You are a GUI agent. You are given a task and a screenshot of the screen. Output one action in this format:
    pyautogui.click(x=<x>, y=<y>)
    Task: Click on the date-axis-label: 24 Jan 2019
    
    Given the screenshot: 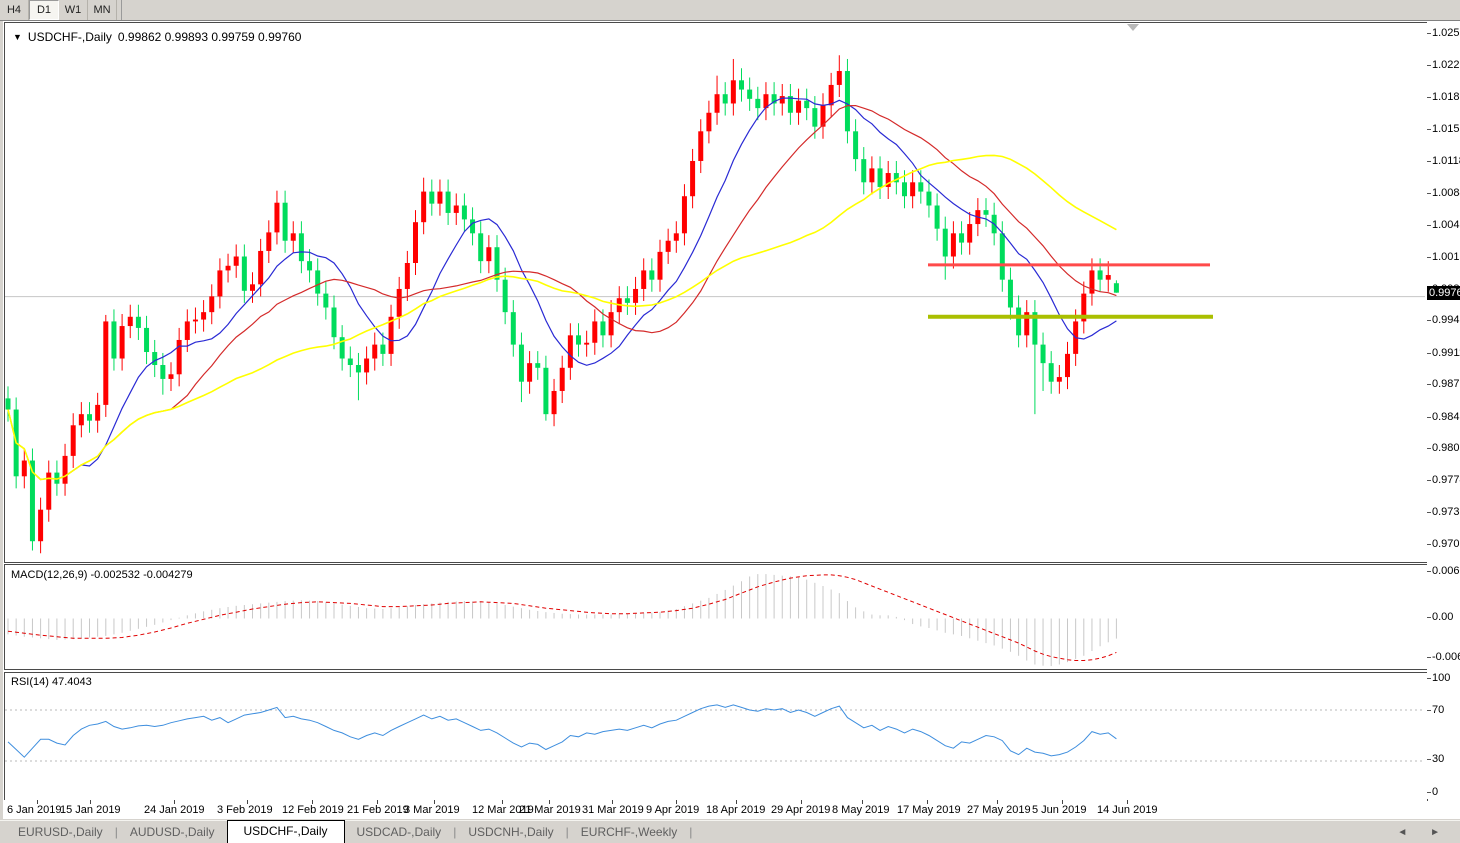 What is the action you would take?
    pyautogui.click(x=174, y=810)
    